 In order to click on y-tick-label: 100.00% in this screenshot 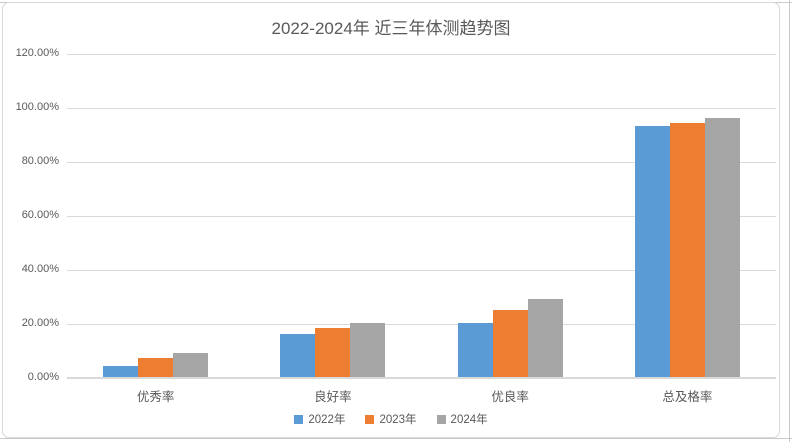, I will do `click(37, 107)`.